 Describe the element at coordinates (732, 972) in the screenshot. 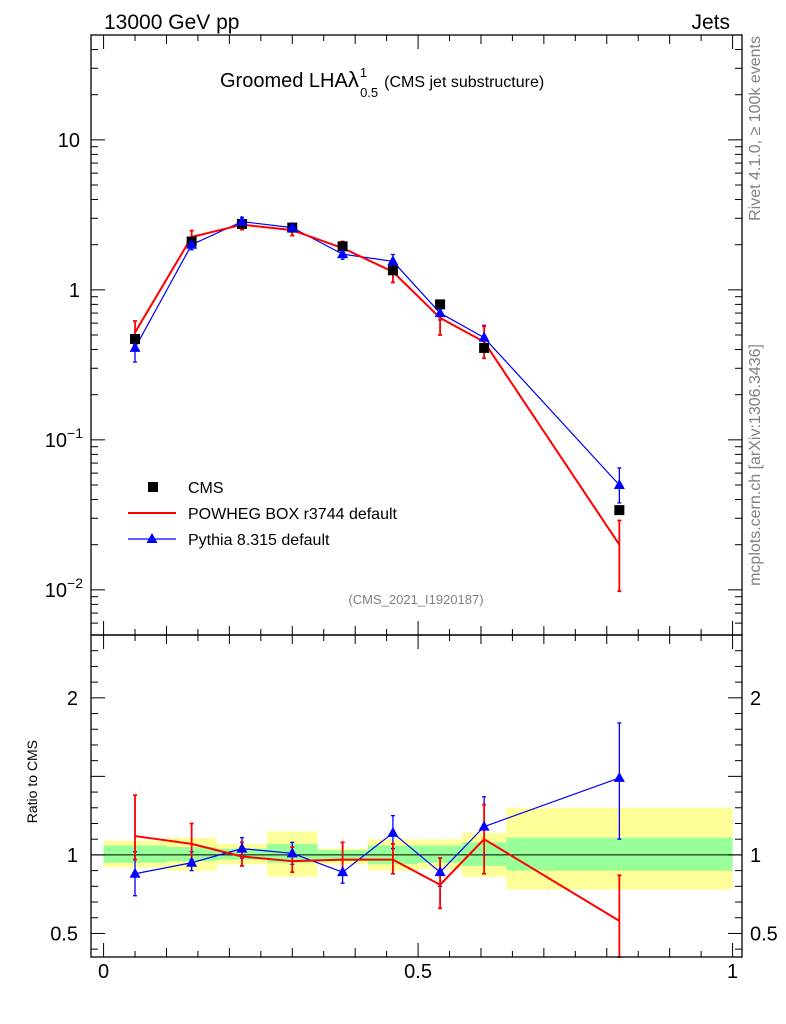

I see `x-tick-label: 1` at that location.